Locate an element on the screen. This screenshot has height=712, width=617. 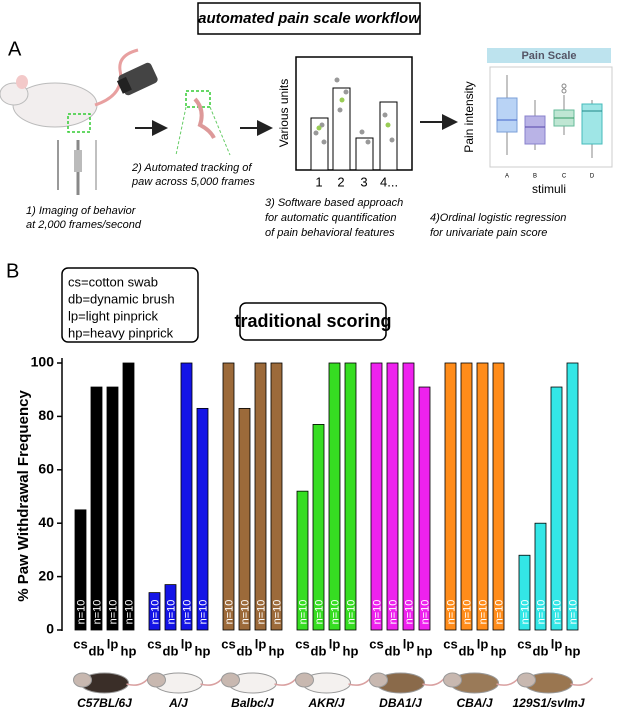
step-caption: at 2,000 frames/second is located at coordinates (84, 225).